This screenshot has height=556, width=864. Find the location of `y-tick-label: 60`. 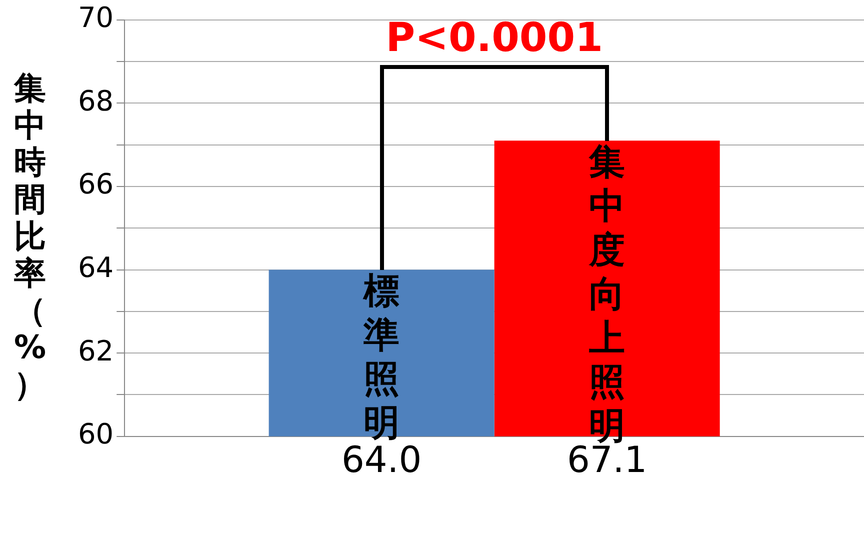

y-tick-label: 60 is located at coordinates (96, 434).